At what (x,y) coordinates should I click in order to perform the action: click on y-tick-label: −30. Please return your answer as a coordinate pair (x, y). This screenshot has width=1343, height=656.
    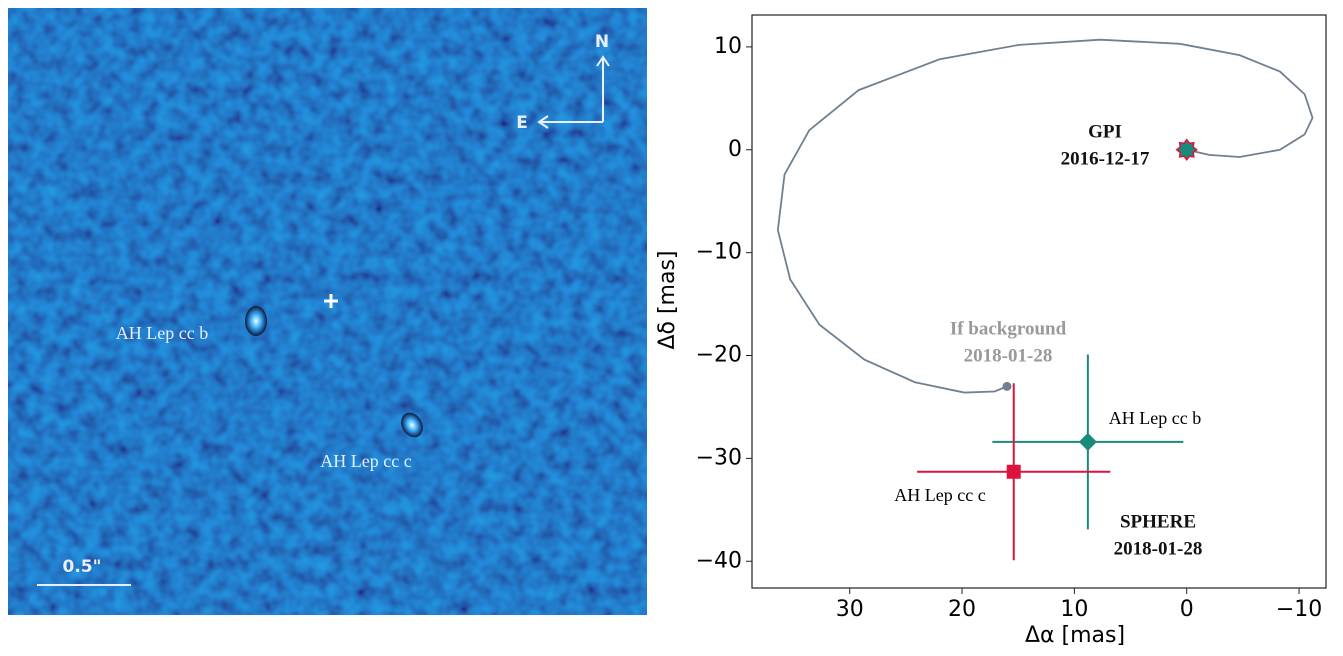
    Looking at the image, I should click on (719, 457).